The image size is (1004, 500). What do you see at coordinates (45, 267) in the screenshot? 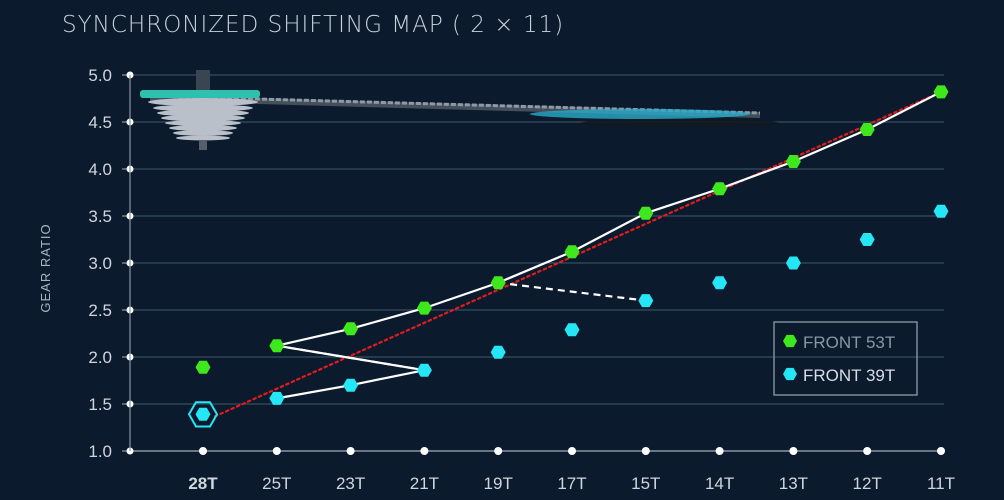
I see `y-axis-label: GEAR RATIO` at bounding box center [45, 267].